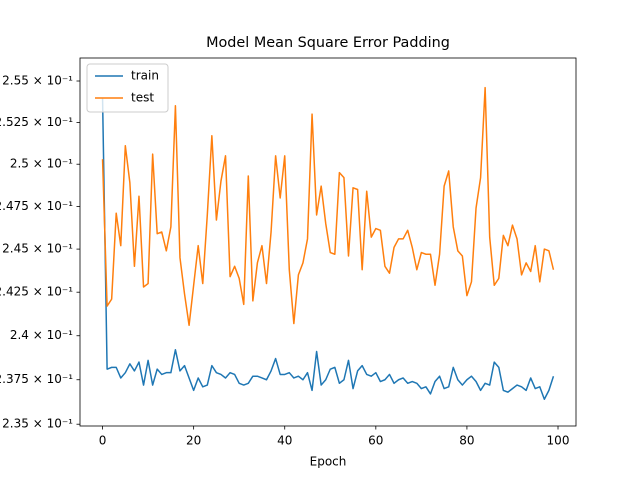 This screenshot has height=480, width=640. What do you see at coordinates (41, 335) in the screenshot?
I see `y-tick-label: 2.4 × 10⁻¹` at bounding box center [41, 335].